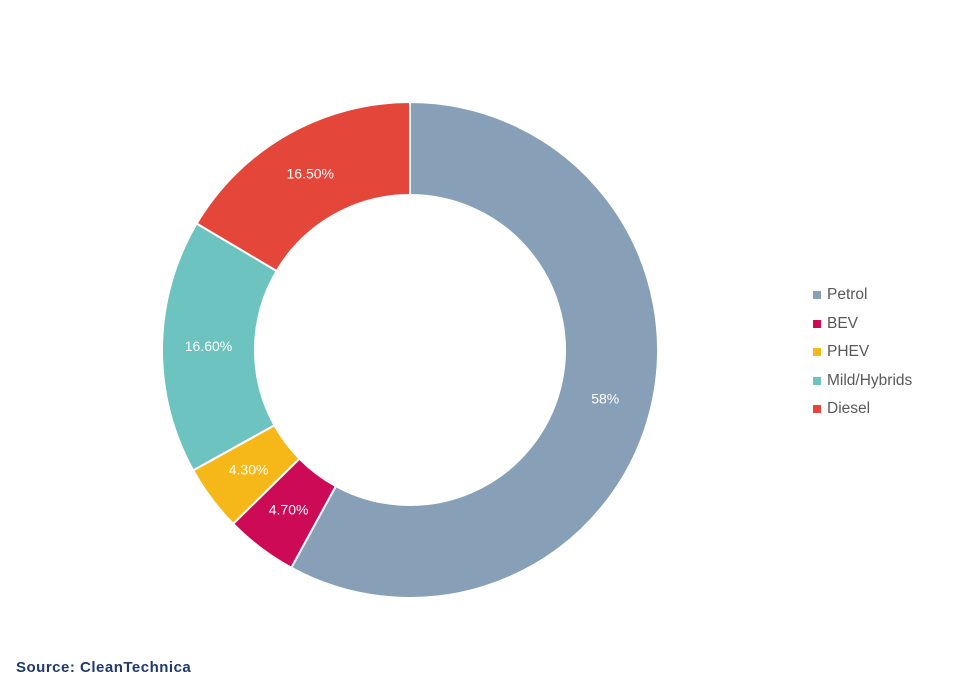  I want to click on data-label-bev: 4.70%, so click(289, 510).